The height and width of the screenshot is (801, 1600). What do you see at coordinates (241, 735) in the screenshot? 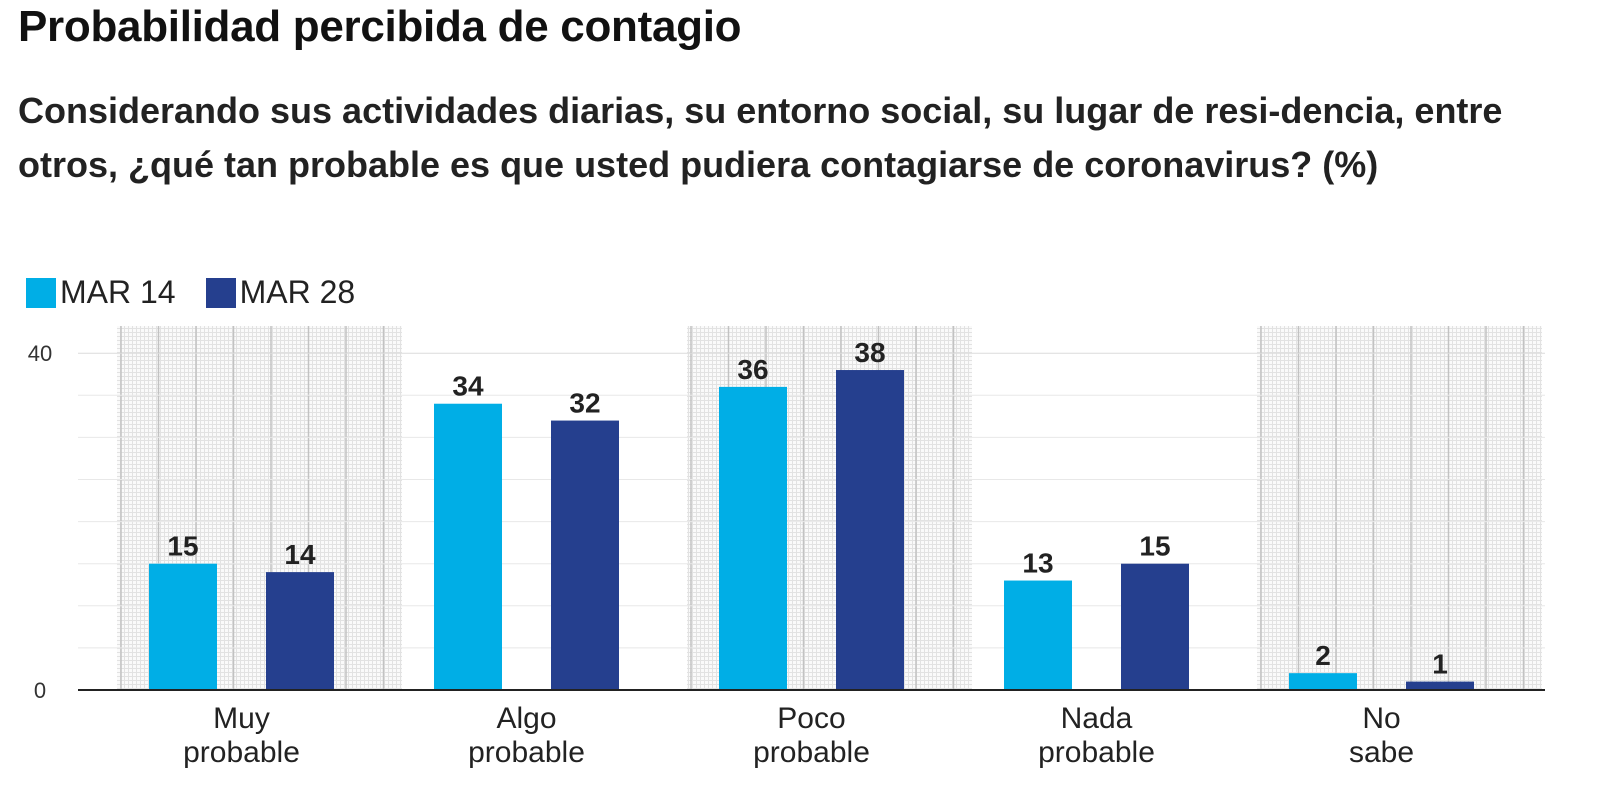
I see `x-tick-label: Muy probable` at bounding box center [241, 735].